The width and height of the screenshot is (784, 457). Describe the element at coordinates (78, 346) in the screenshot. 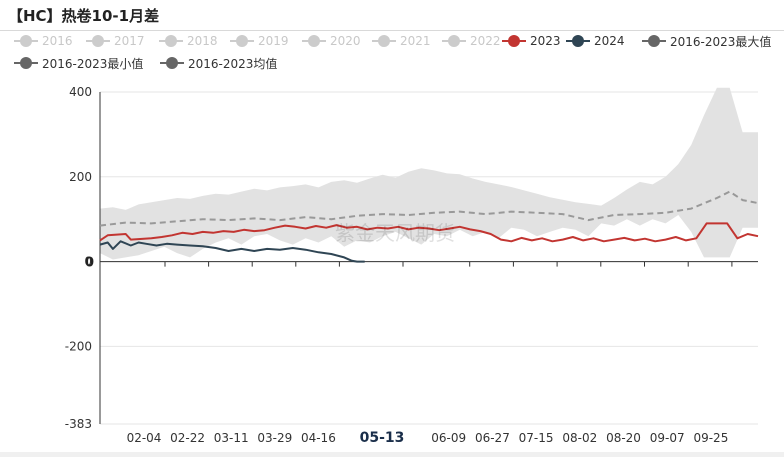

I see `y-tick-label: -200` at that location.